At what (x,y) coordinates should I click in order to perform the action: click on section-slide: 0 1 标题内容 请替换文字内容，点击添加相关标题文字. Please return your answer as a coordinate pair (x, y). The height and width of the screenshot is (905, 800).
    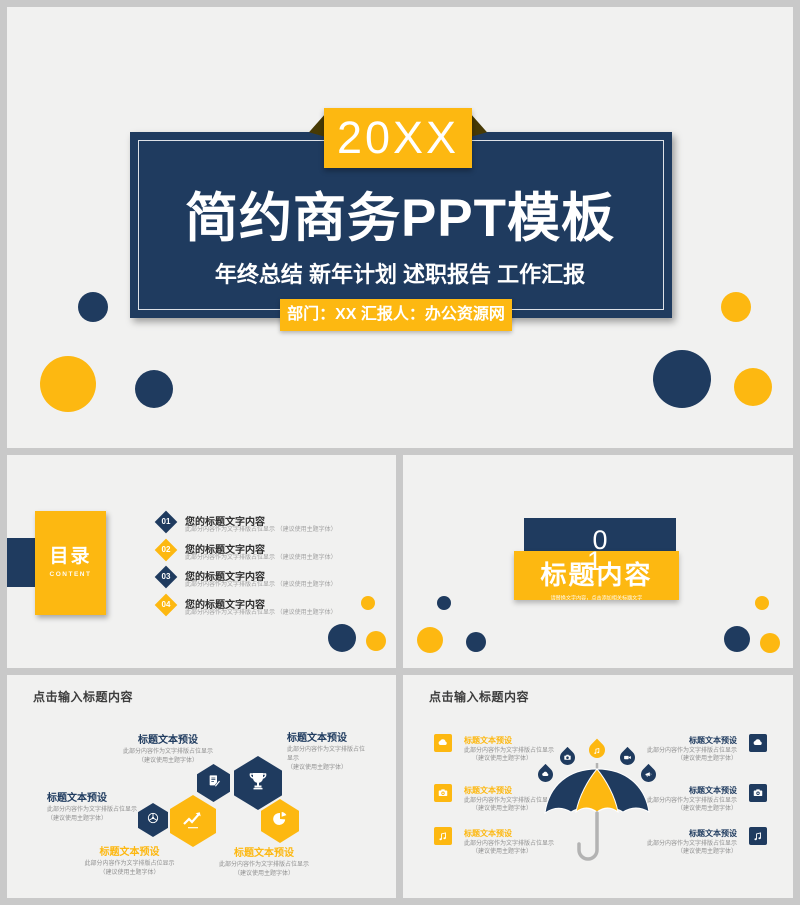
    Looking at the image, I should click on (598, 561).